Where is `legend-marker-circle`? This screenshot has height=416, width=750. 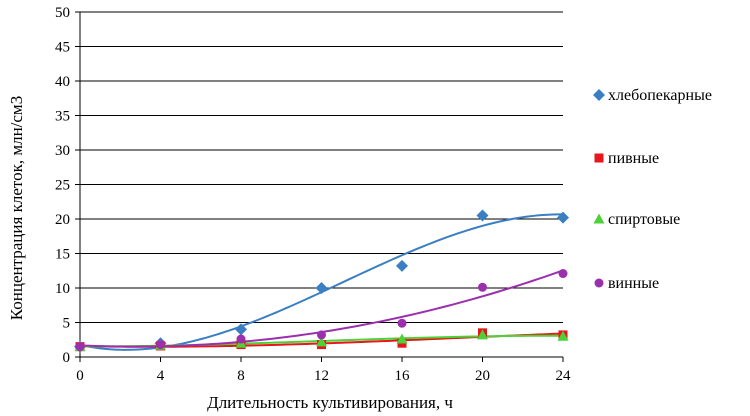
legend-marker-circle is located at coordinates (599, 283).